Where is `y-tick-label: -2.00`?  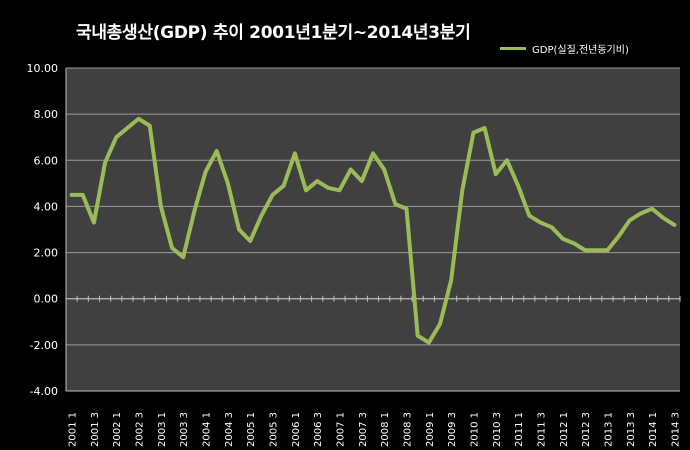
y-tick-label: -2.00 is located at coordinates (44, 345).